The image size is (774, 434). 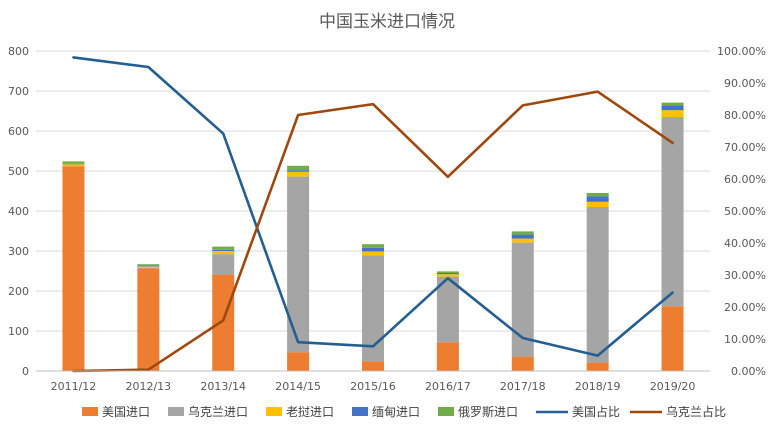 What do you see at coordinates (126, 412) in the screenshot?
I see `legend-label: 美国进口` at bounding box center [126, 412].